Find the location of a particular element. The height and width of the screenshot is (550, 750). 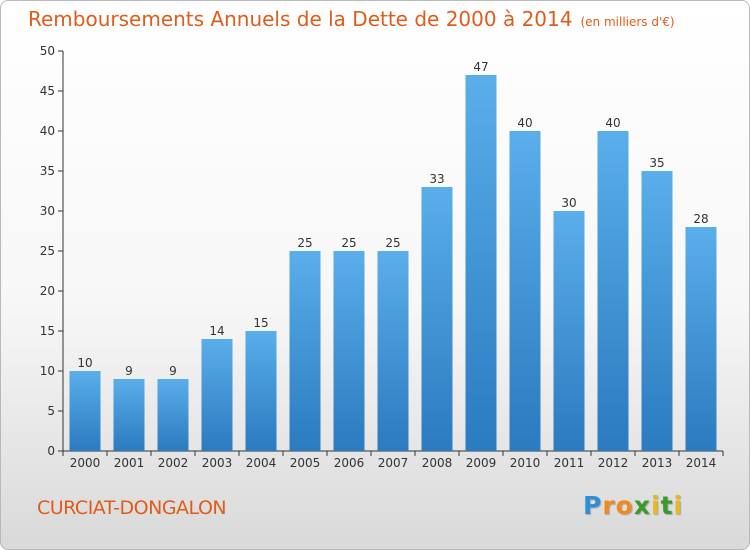

y-tick-label: 45 is located at coordinates (47, 91).